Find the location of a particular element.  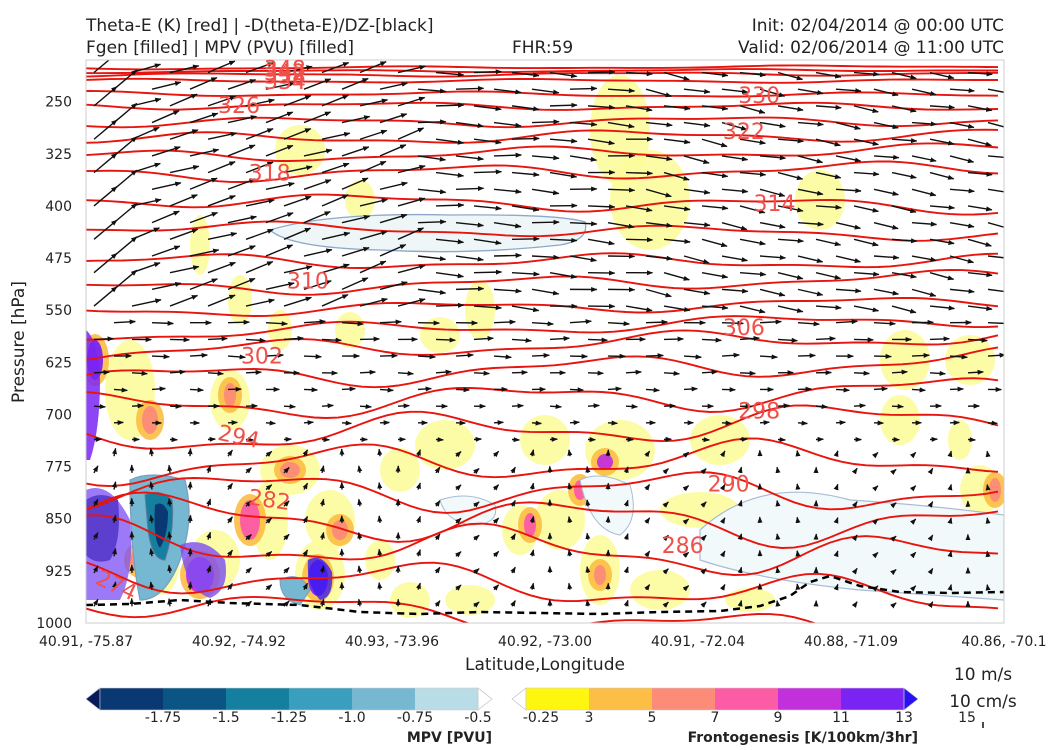

fgen-core is located at coordinates (150, 420).